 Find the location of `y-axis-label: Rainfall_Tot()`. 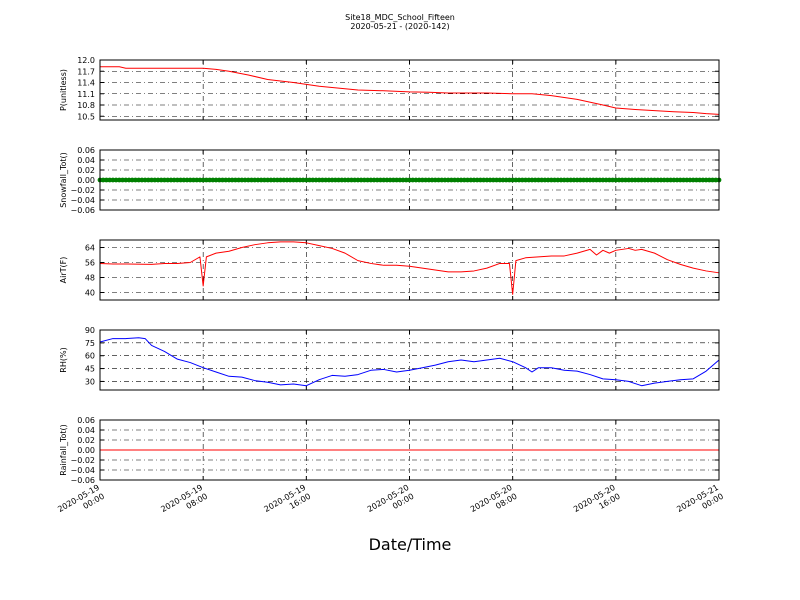

y-axis-label: Rainfall_Tot() is located at coordinates (63, 450).